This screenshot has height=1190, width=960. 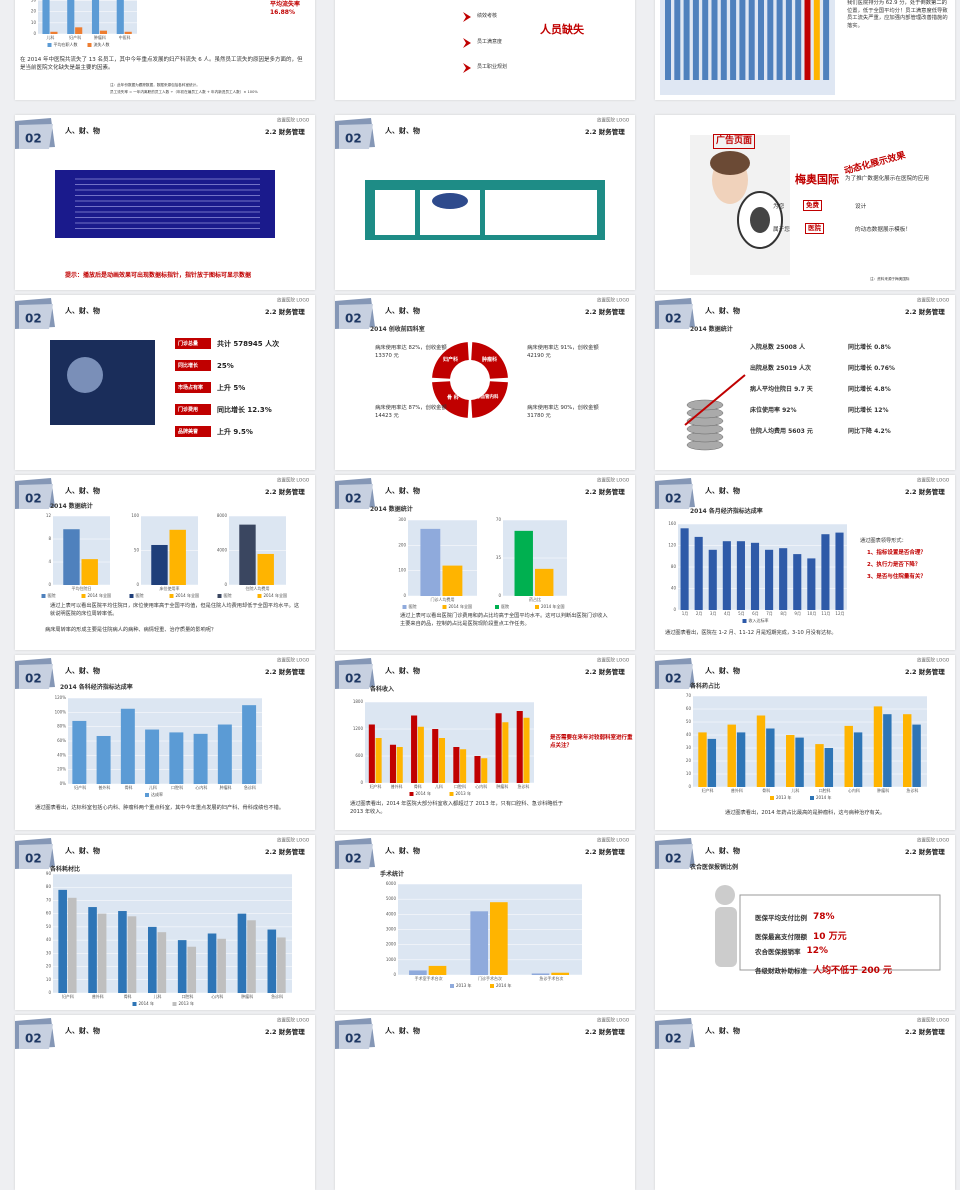 I want to click on slide: 02 人、财、物 2.2 财务管理 放置医院 LOGO, so click(x=805, y=1102).